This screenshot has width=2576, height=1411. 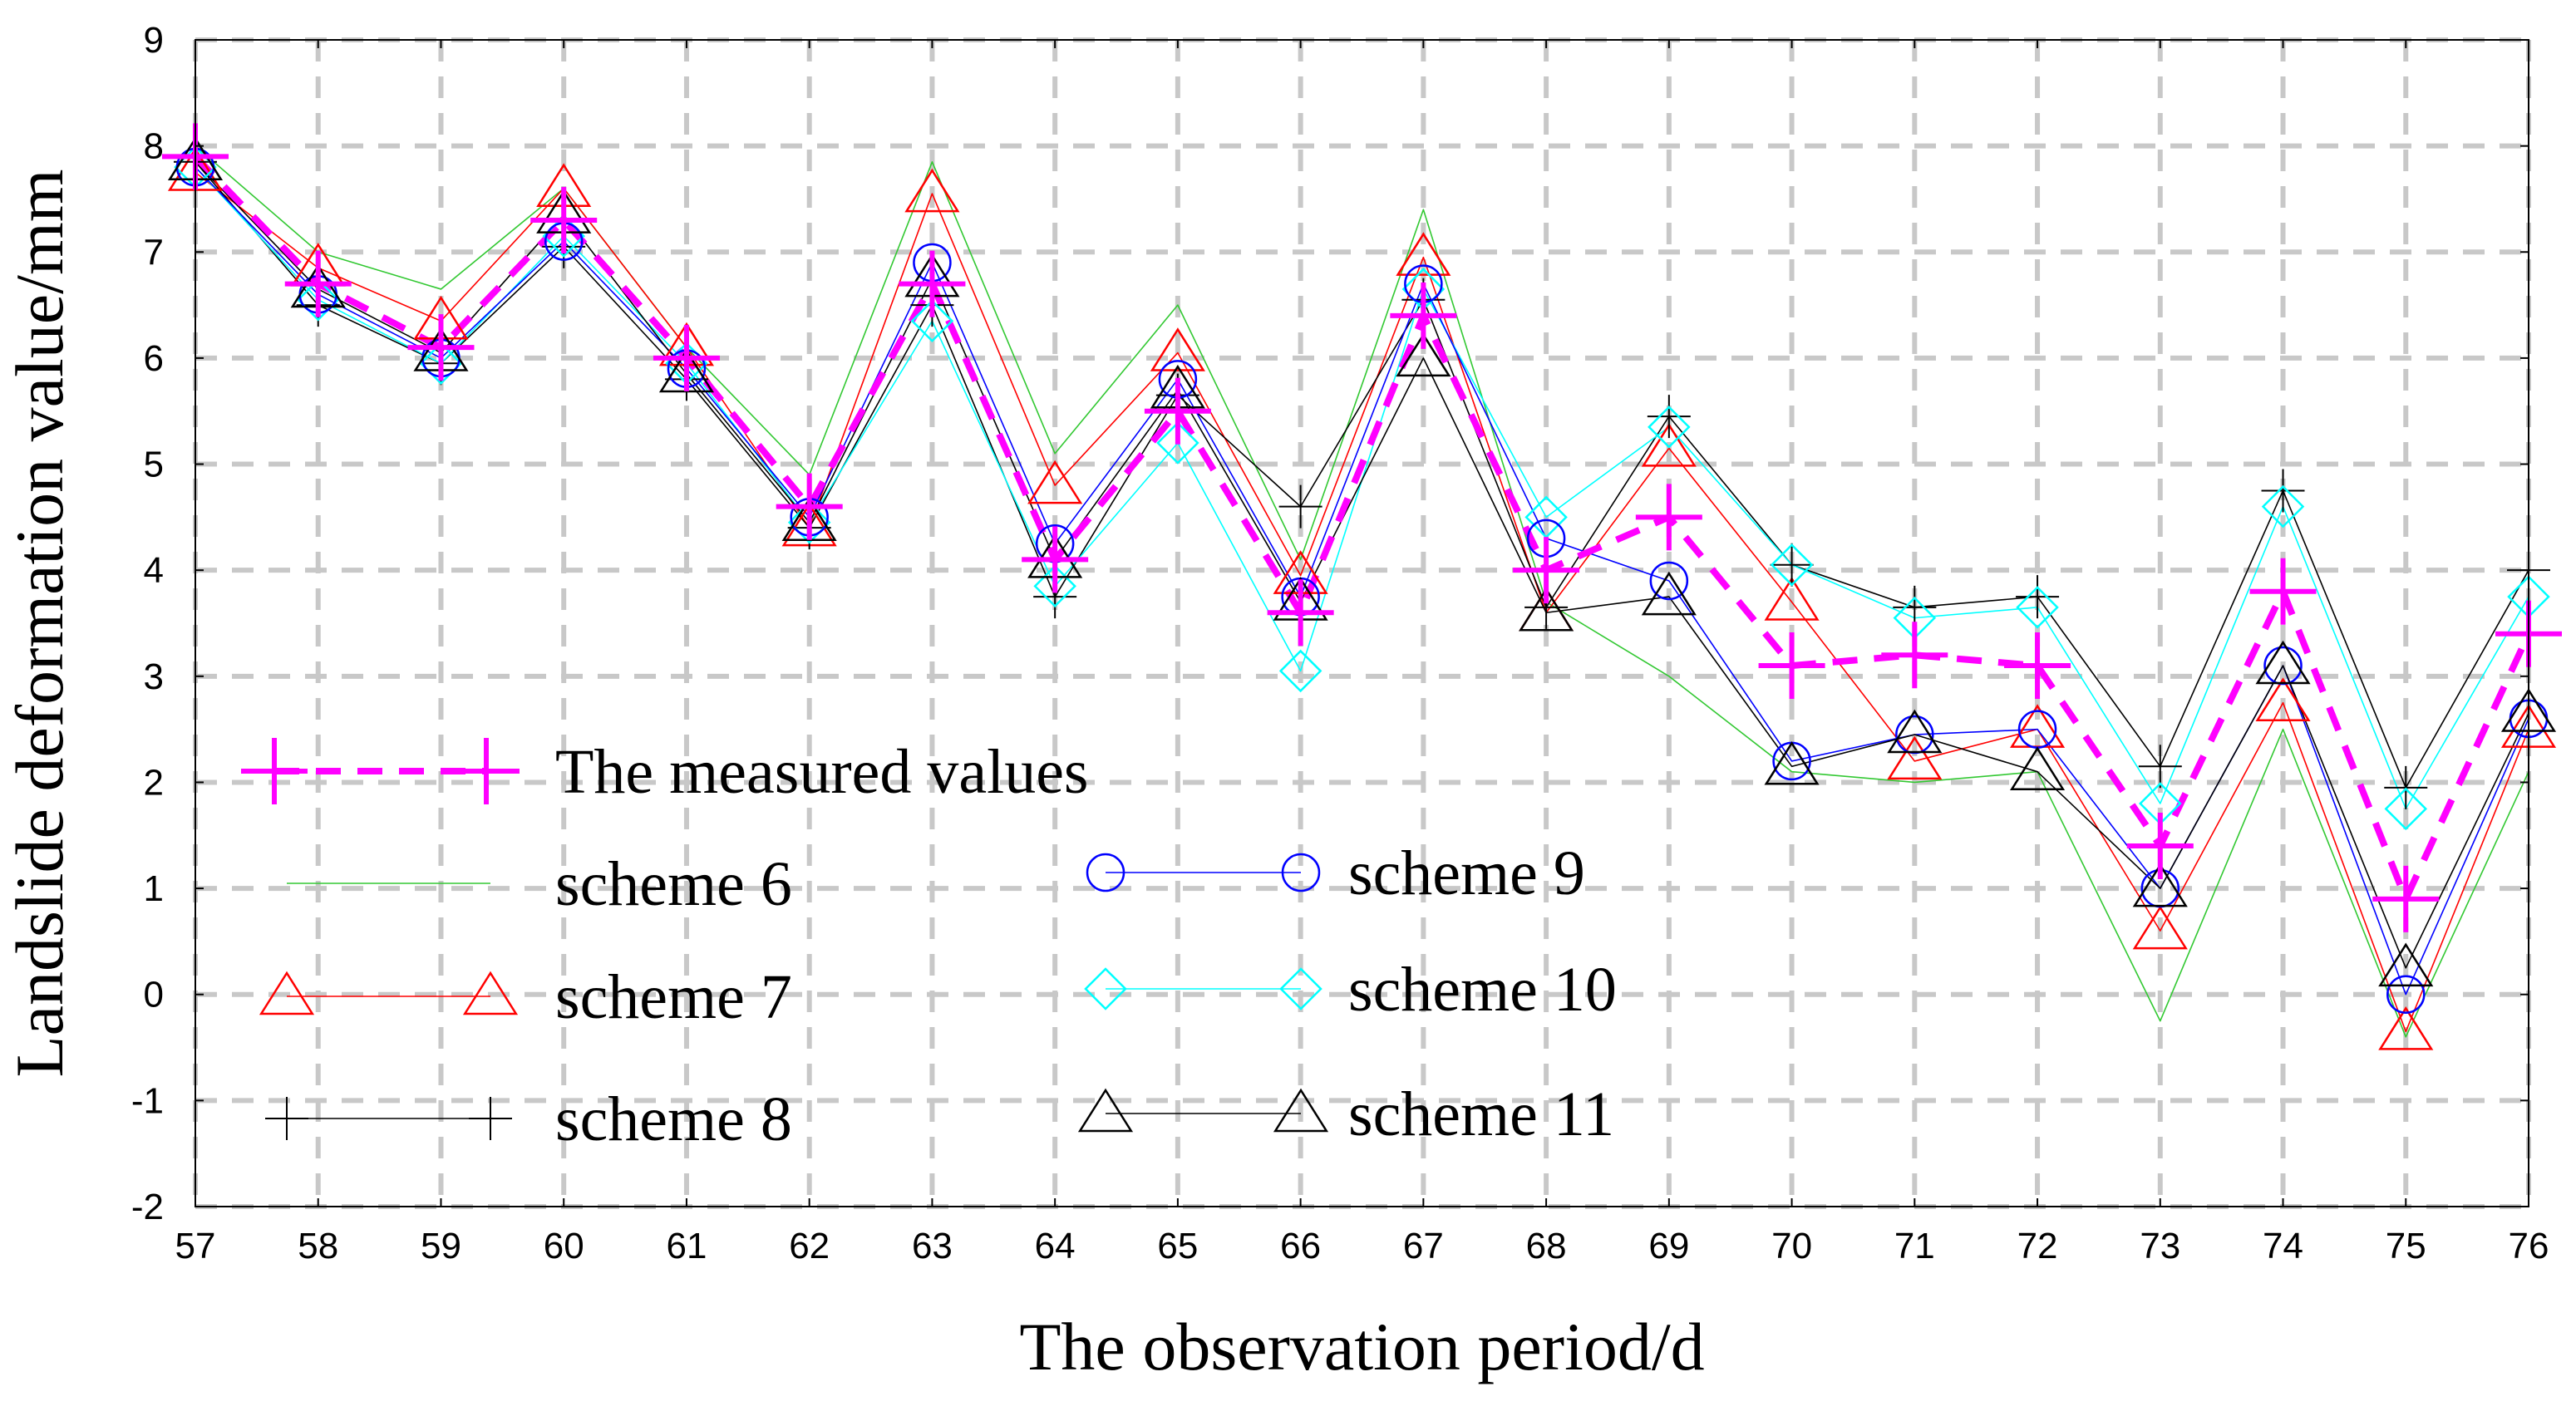 What do you see at coordinates (318, 1246) in the screenshot?
I see `x-tick-label: 58` at bounding box center [318, 1246].